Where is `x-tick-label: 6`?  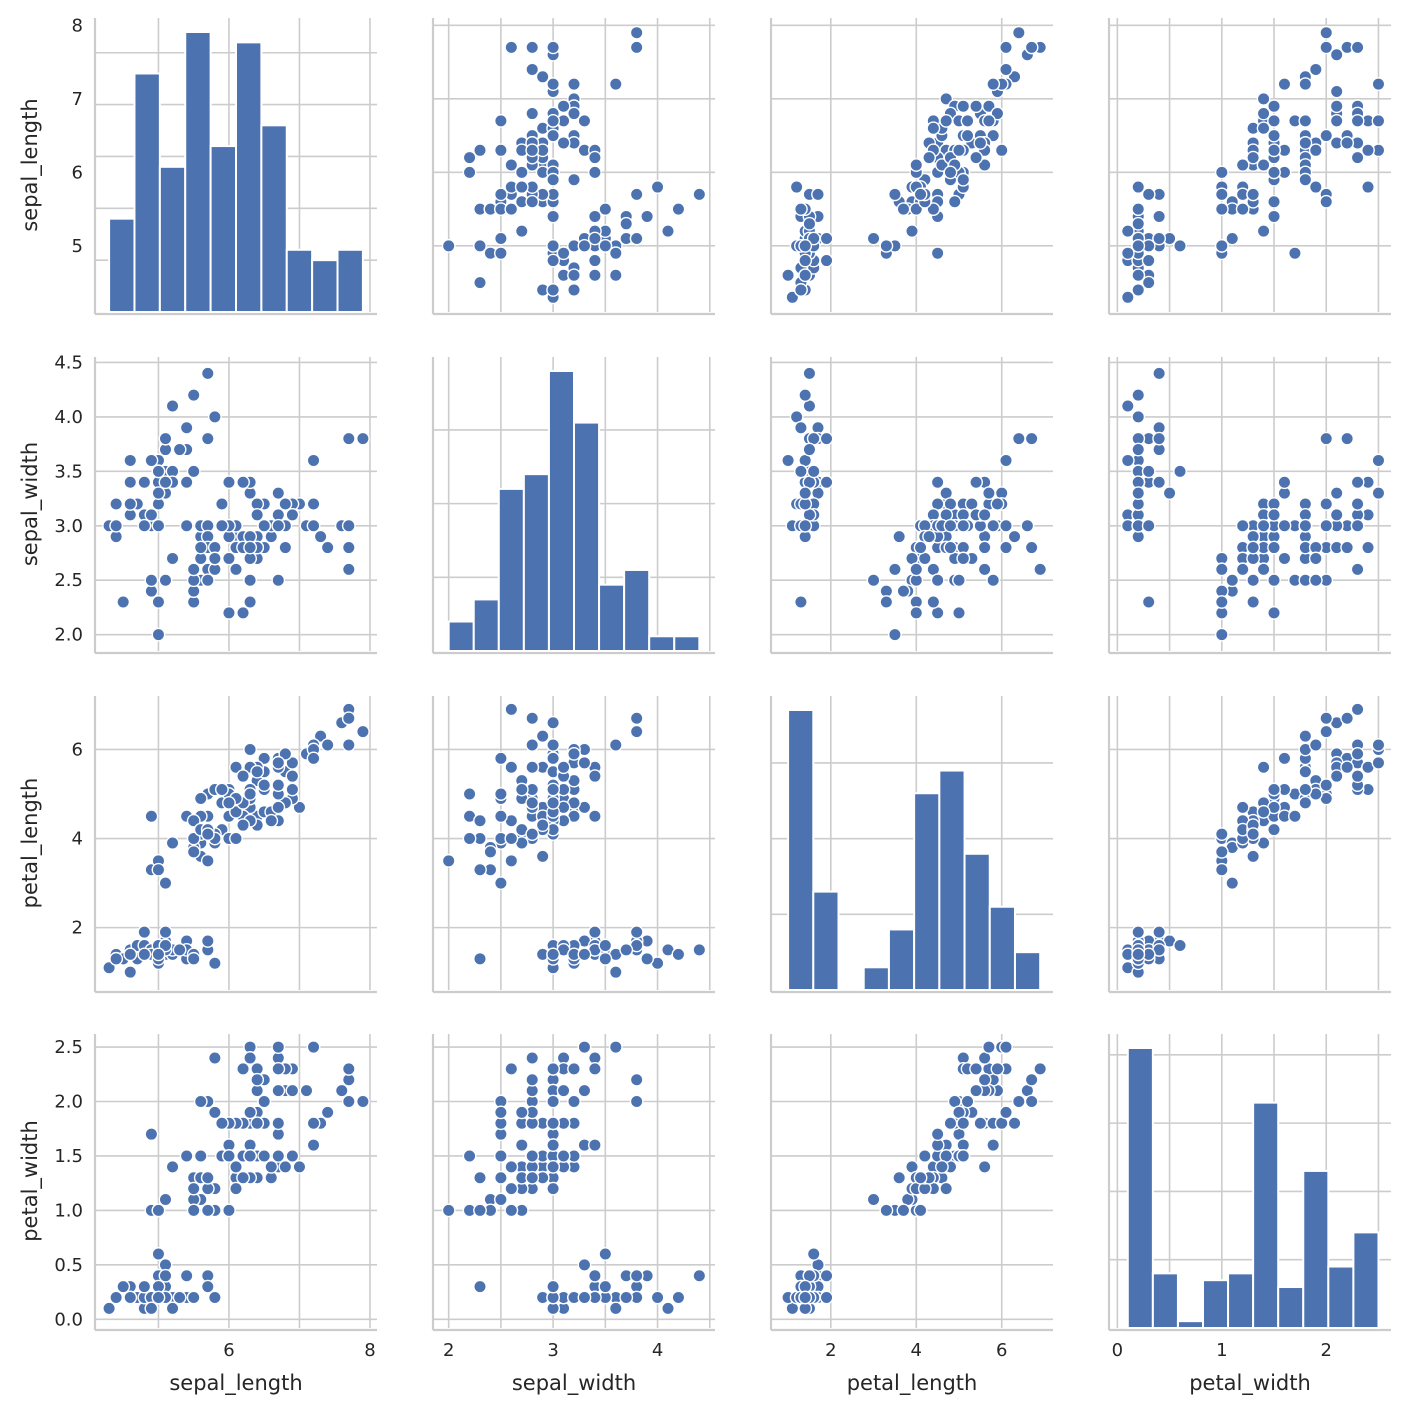 x-tick-label: 6 is located at coordinates (1001, 1350).